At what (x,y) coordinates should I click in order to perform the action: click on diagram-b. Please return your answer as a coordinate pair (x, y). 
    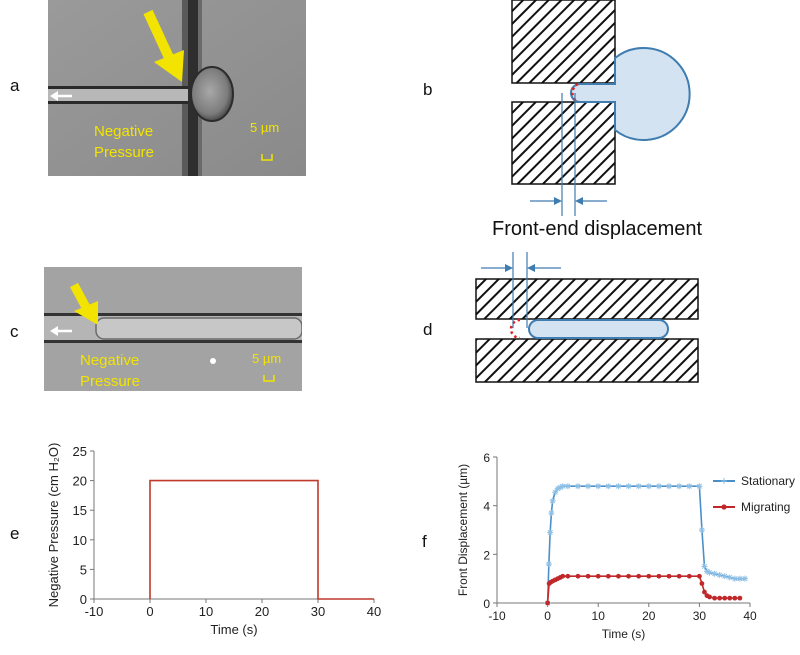
    Looking at the image, I should click on (601, 108).